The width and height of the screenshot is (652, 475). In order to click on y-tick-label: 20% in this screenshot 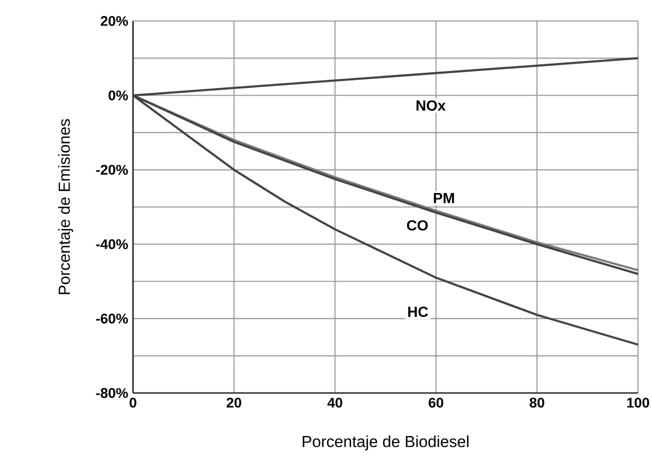, I will do `click(114, 21)`.